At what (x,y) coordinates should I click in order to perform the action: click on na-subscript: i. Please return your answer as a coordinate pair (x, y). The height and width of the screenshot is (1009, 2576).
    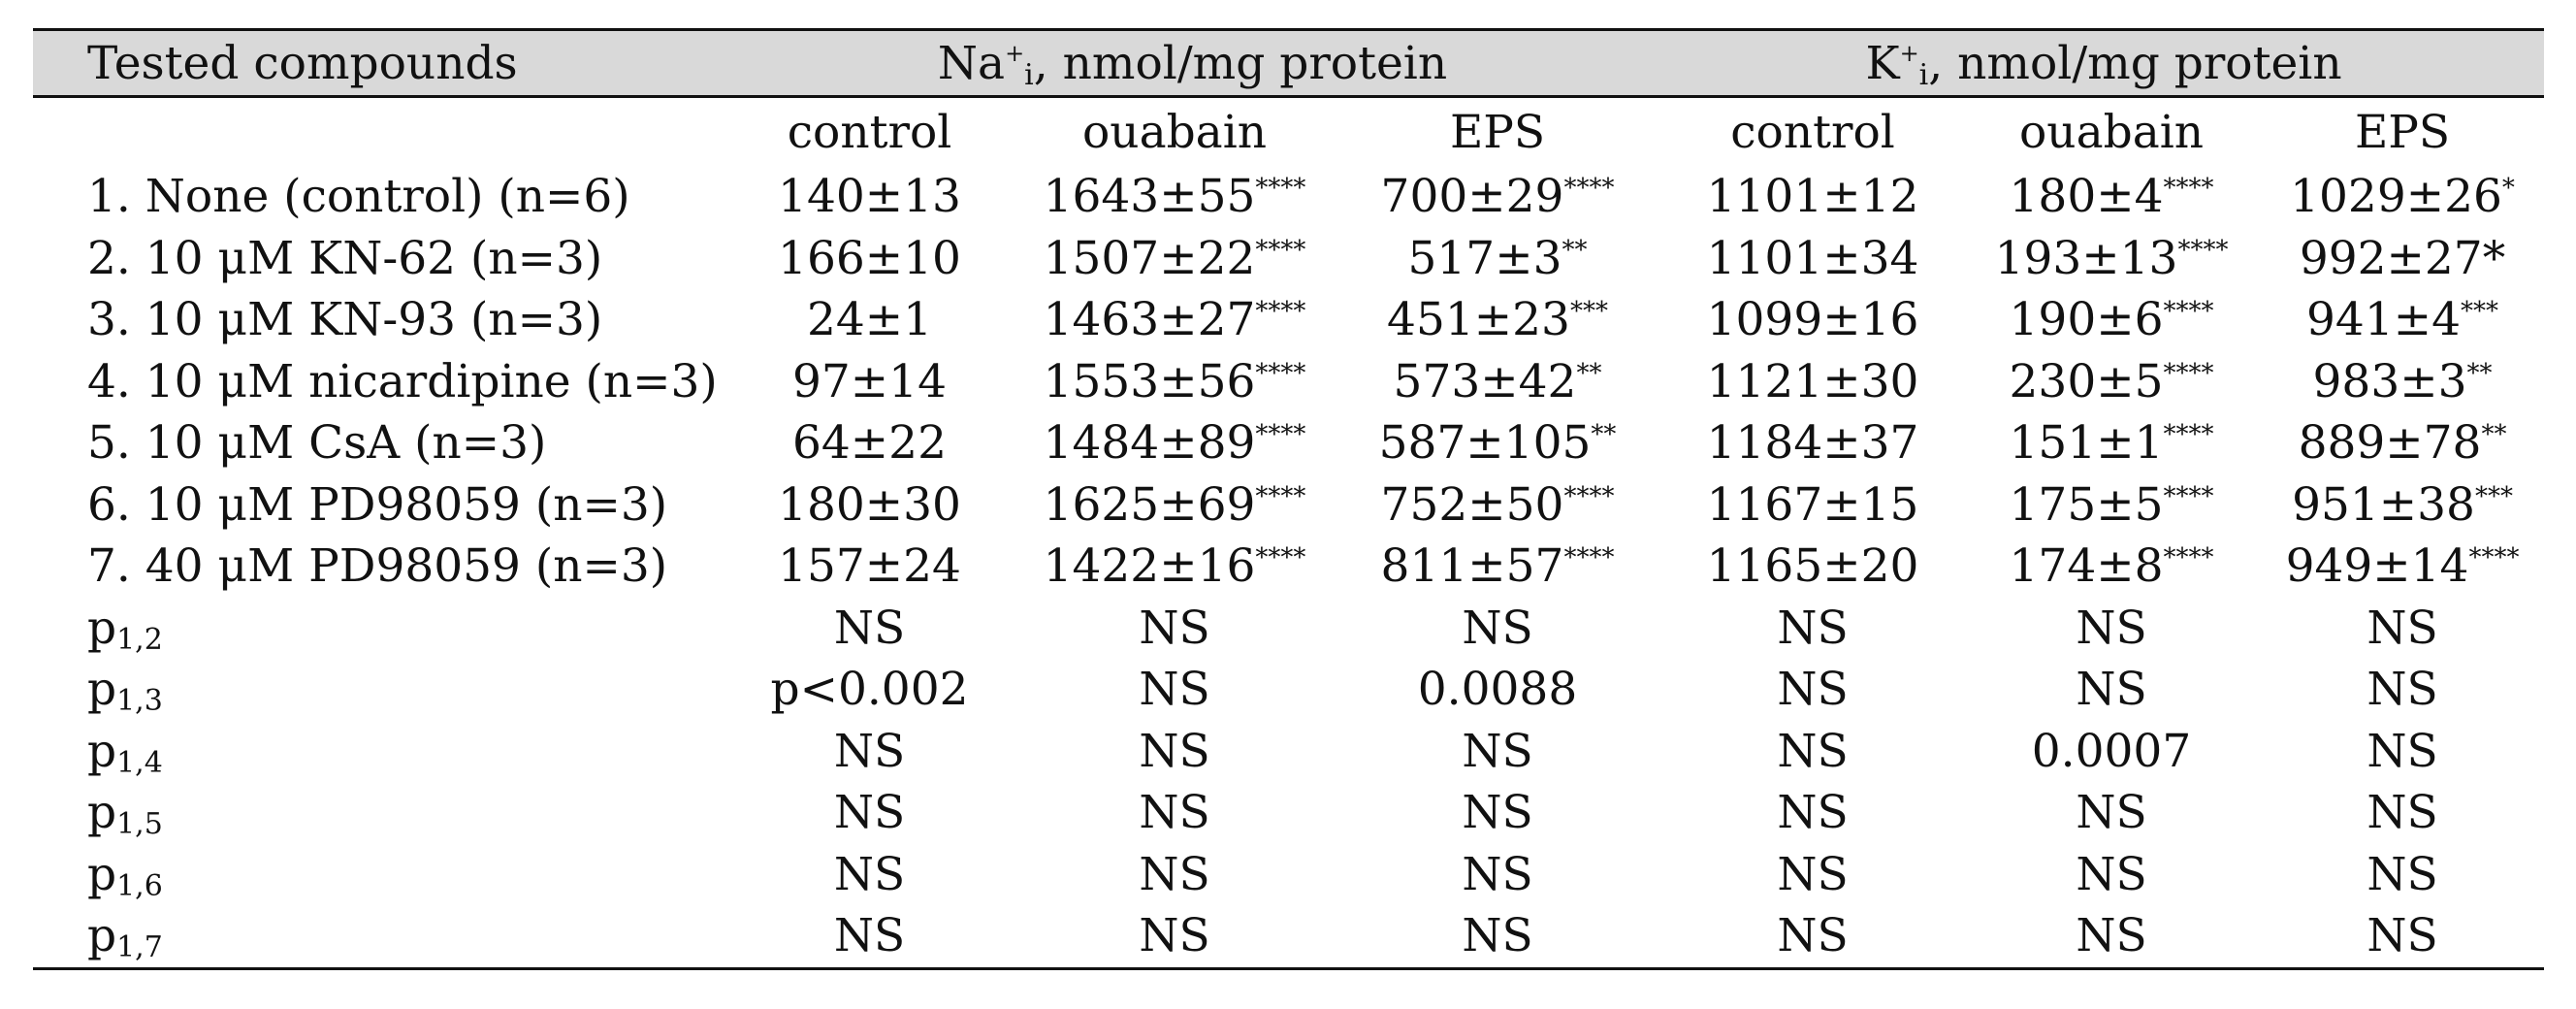
    Looking at the image, I should click on (1029, 74).